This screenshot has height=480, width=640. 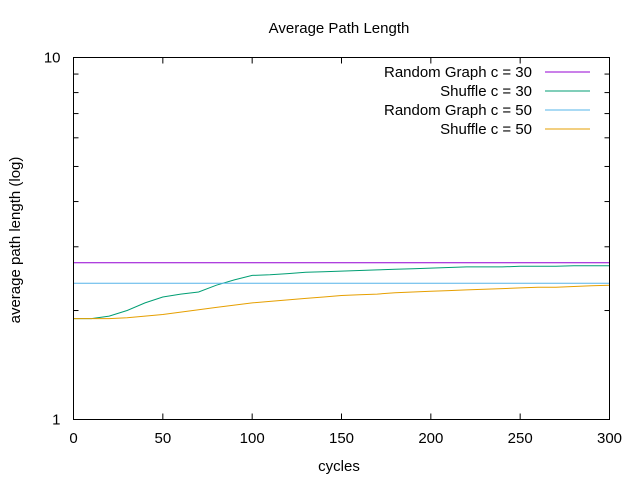 What do you see at coordinates (486, 91) in the screenshot?
I see `legend-label: Shuffle c = 30` at bounding box center [486, 91].